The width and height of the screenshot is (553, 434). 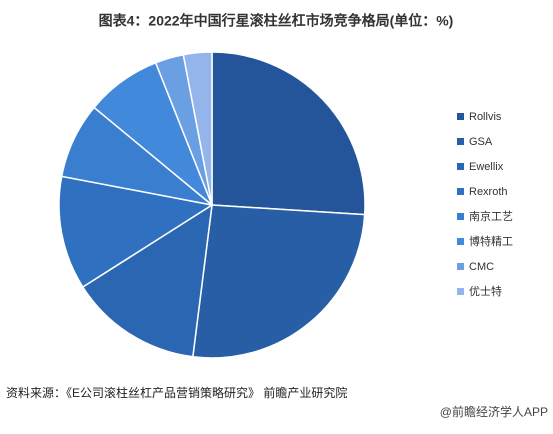 What do you see at coordinates (491, 241) in the screenshot?
I see `legend-label: 博特精工` at bounding box center [491, 241].